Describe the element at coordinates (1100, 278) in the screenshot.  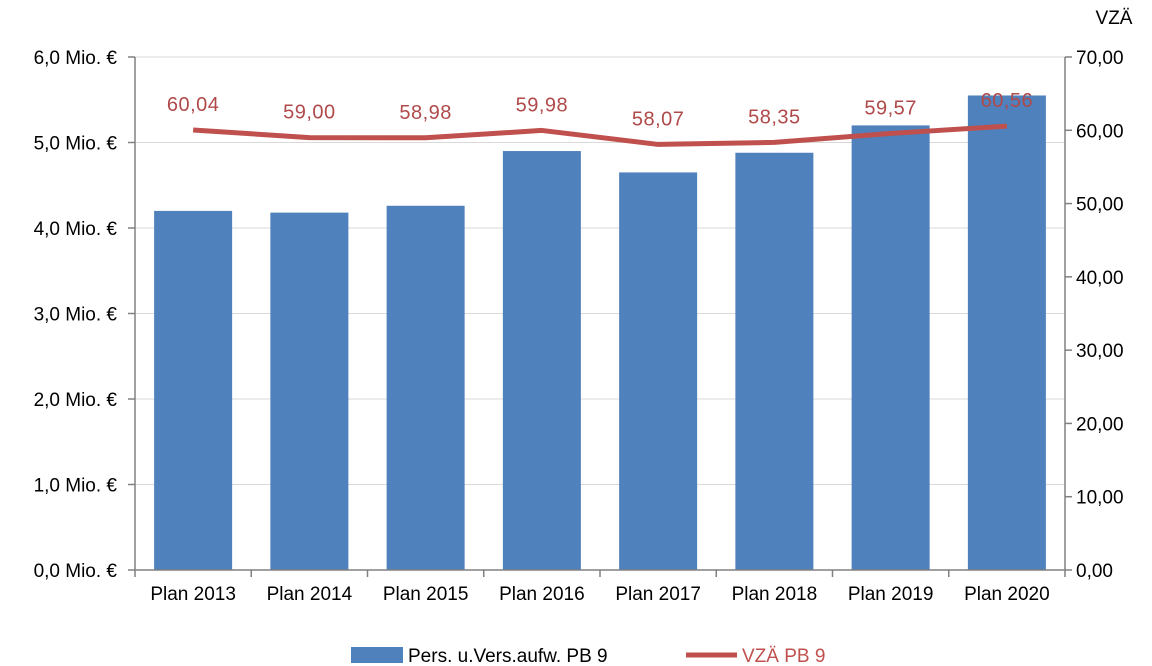
I see `y-right-tick-label: 40,00` at that location.